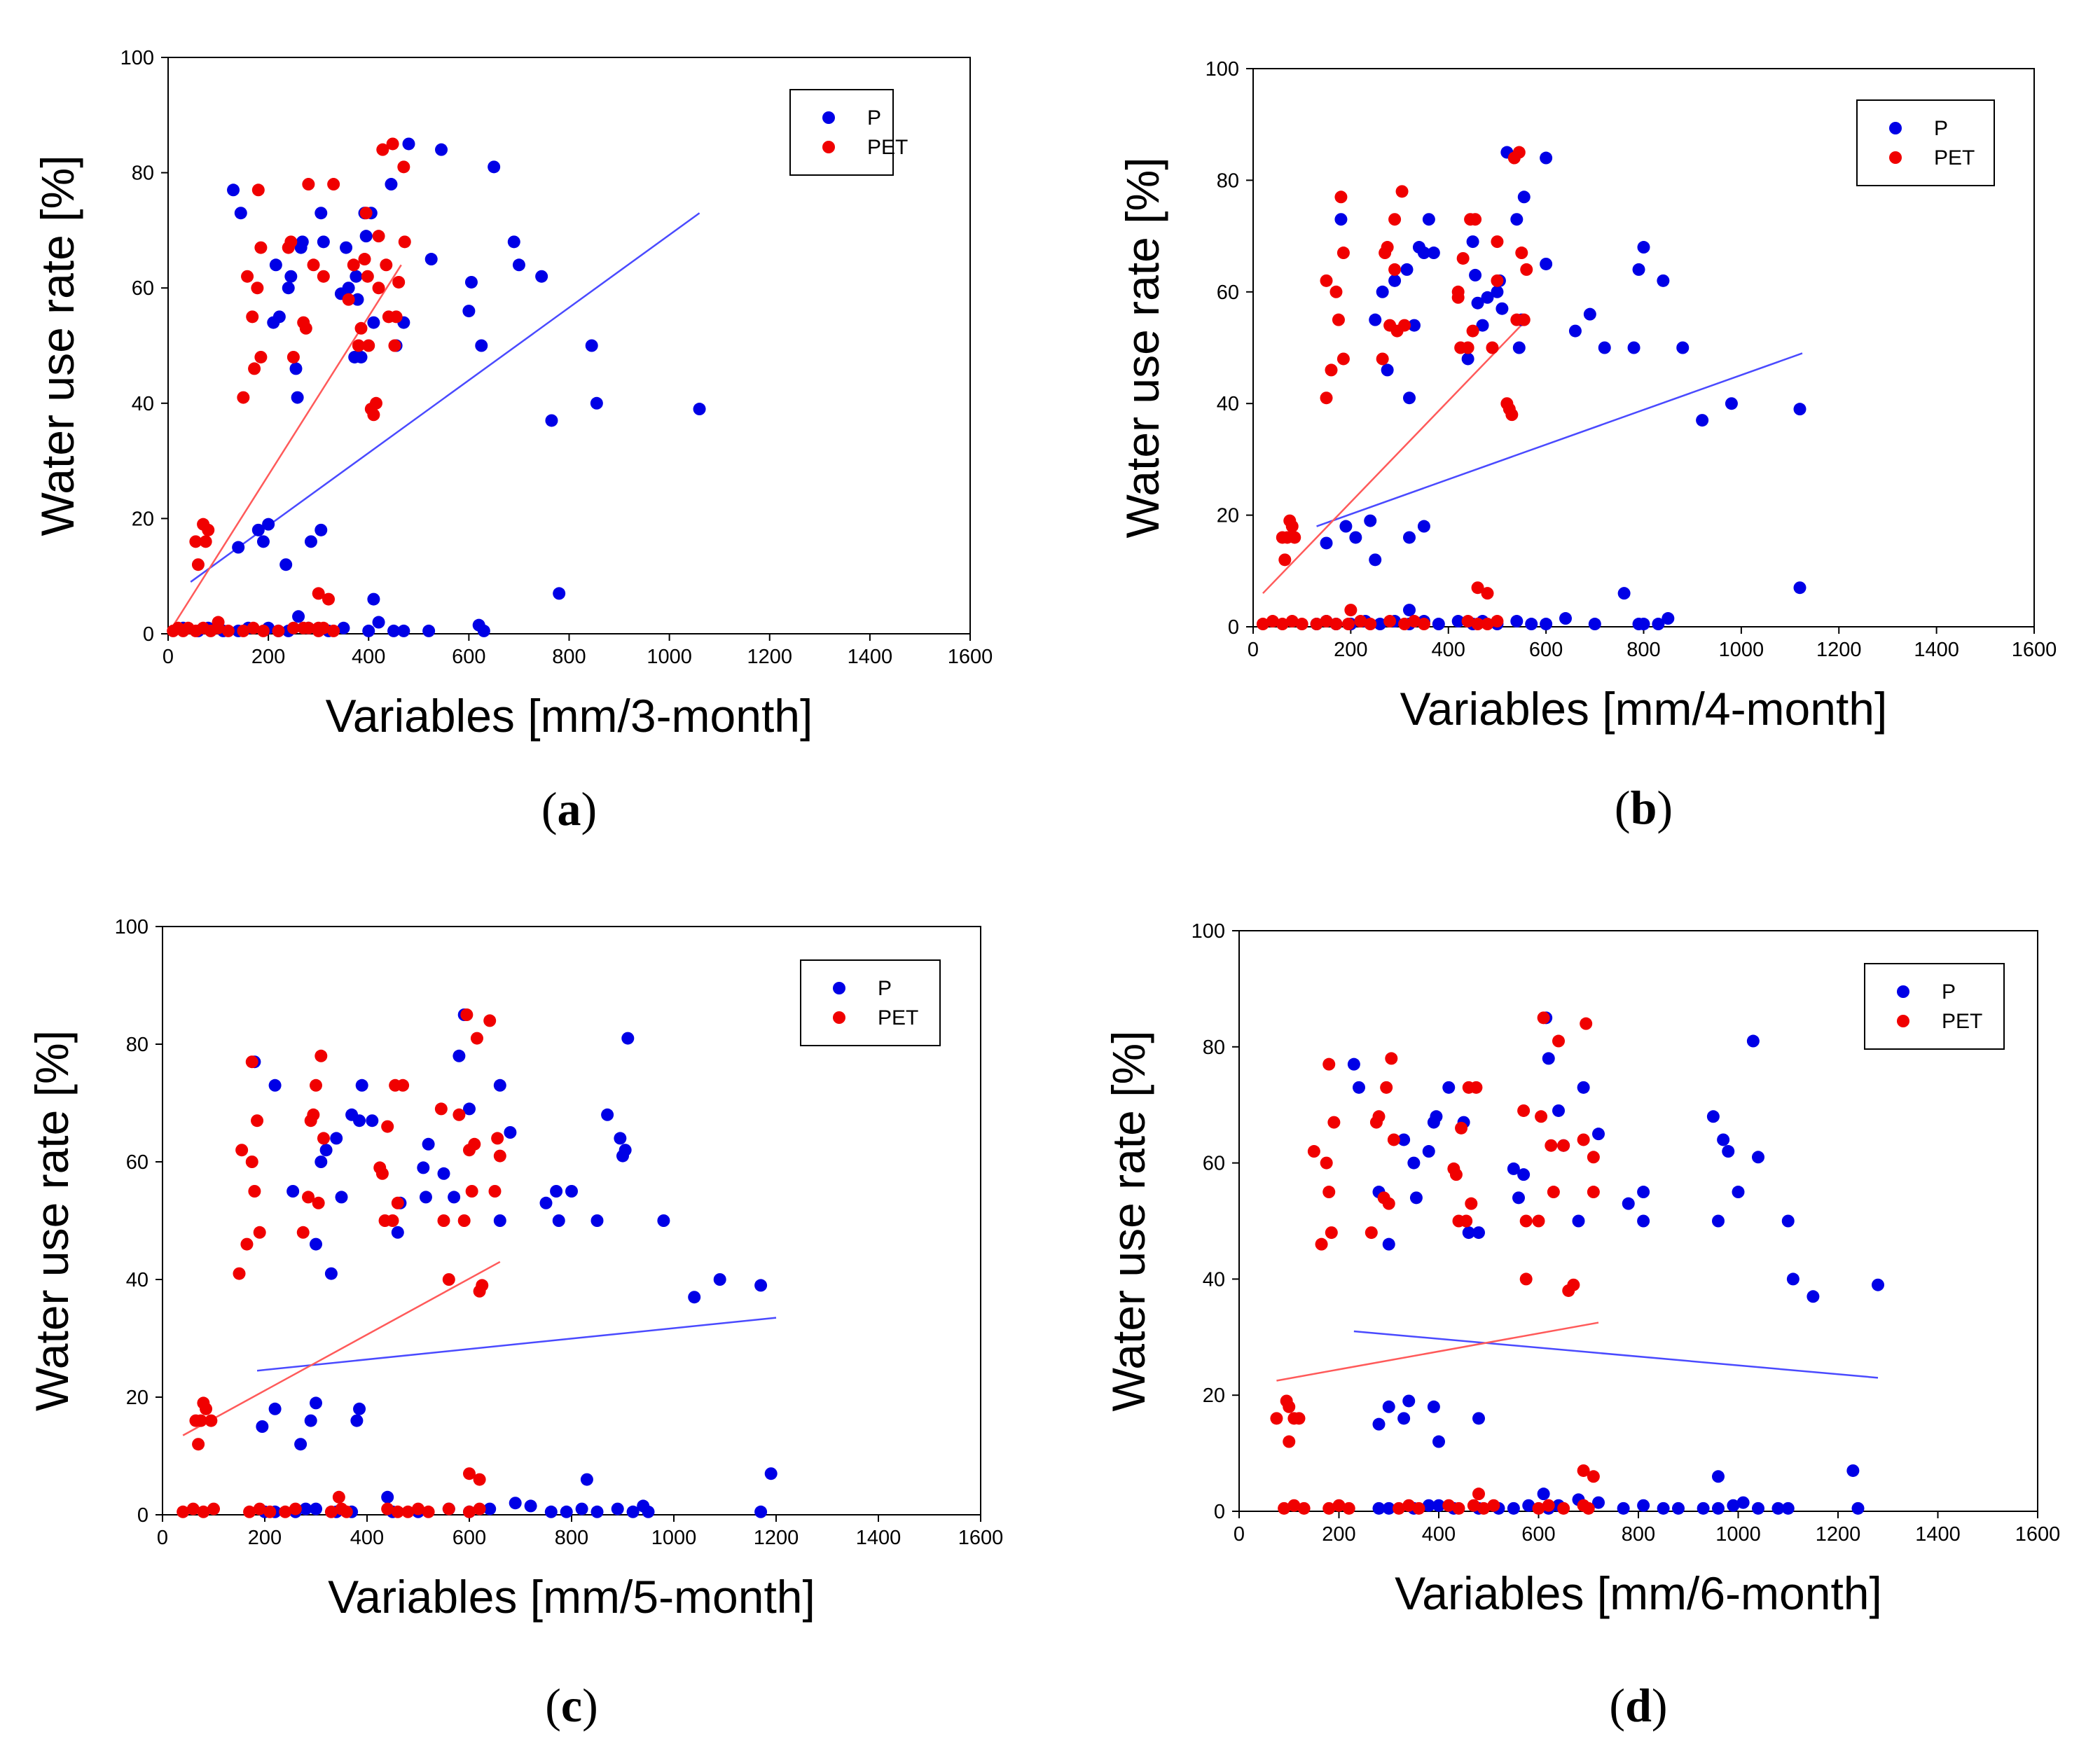 Image resolution: width=2100 pixels, height=1741 pixels. I want to click on caption-close-paren: ), so click(1660, 1705).